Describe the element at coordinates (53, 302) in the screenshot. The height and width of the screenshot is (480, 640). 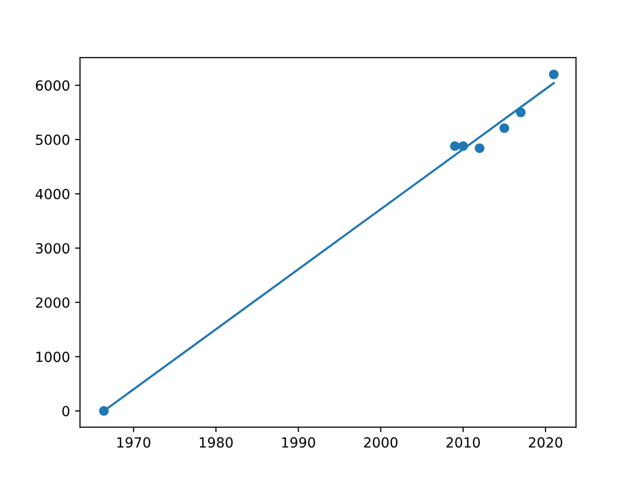
I see `y-tick-label: 2000` at that location.